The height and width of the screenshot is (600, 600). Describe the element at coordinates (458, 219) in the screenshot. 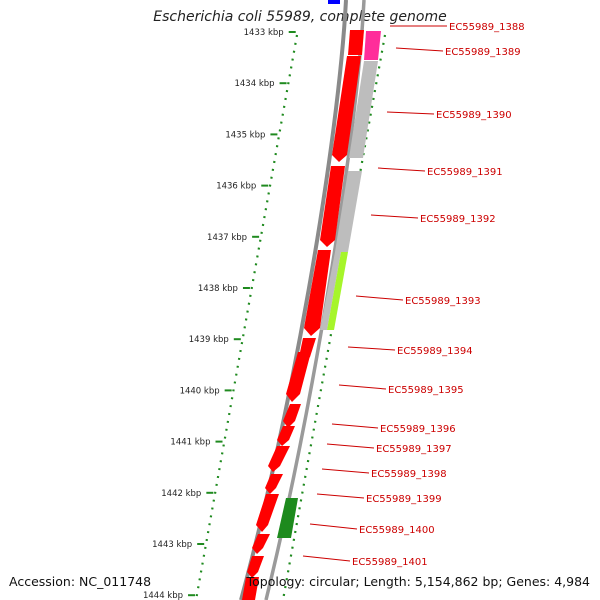

I see `gene-label: EC55989_1392` at that location.